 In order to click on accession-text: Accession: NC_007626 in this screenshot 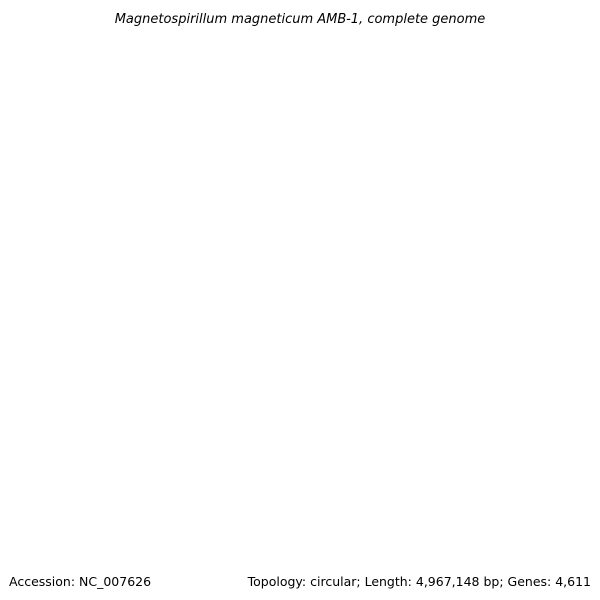, I will do `click(80, 581)`.